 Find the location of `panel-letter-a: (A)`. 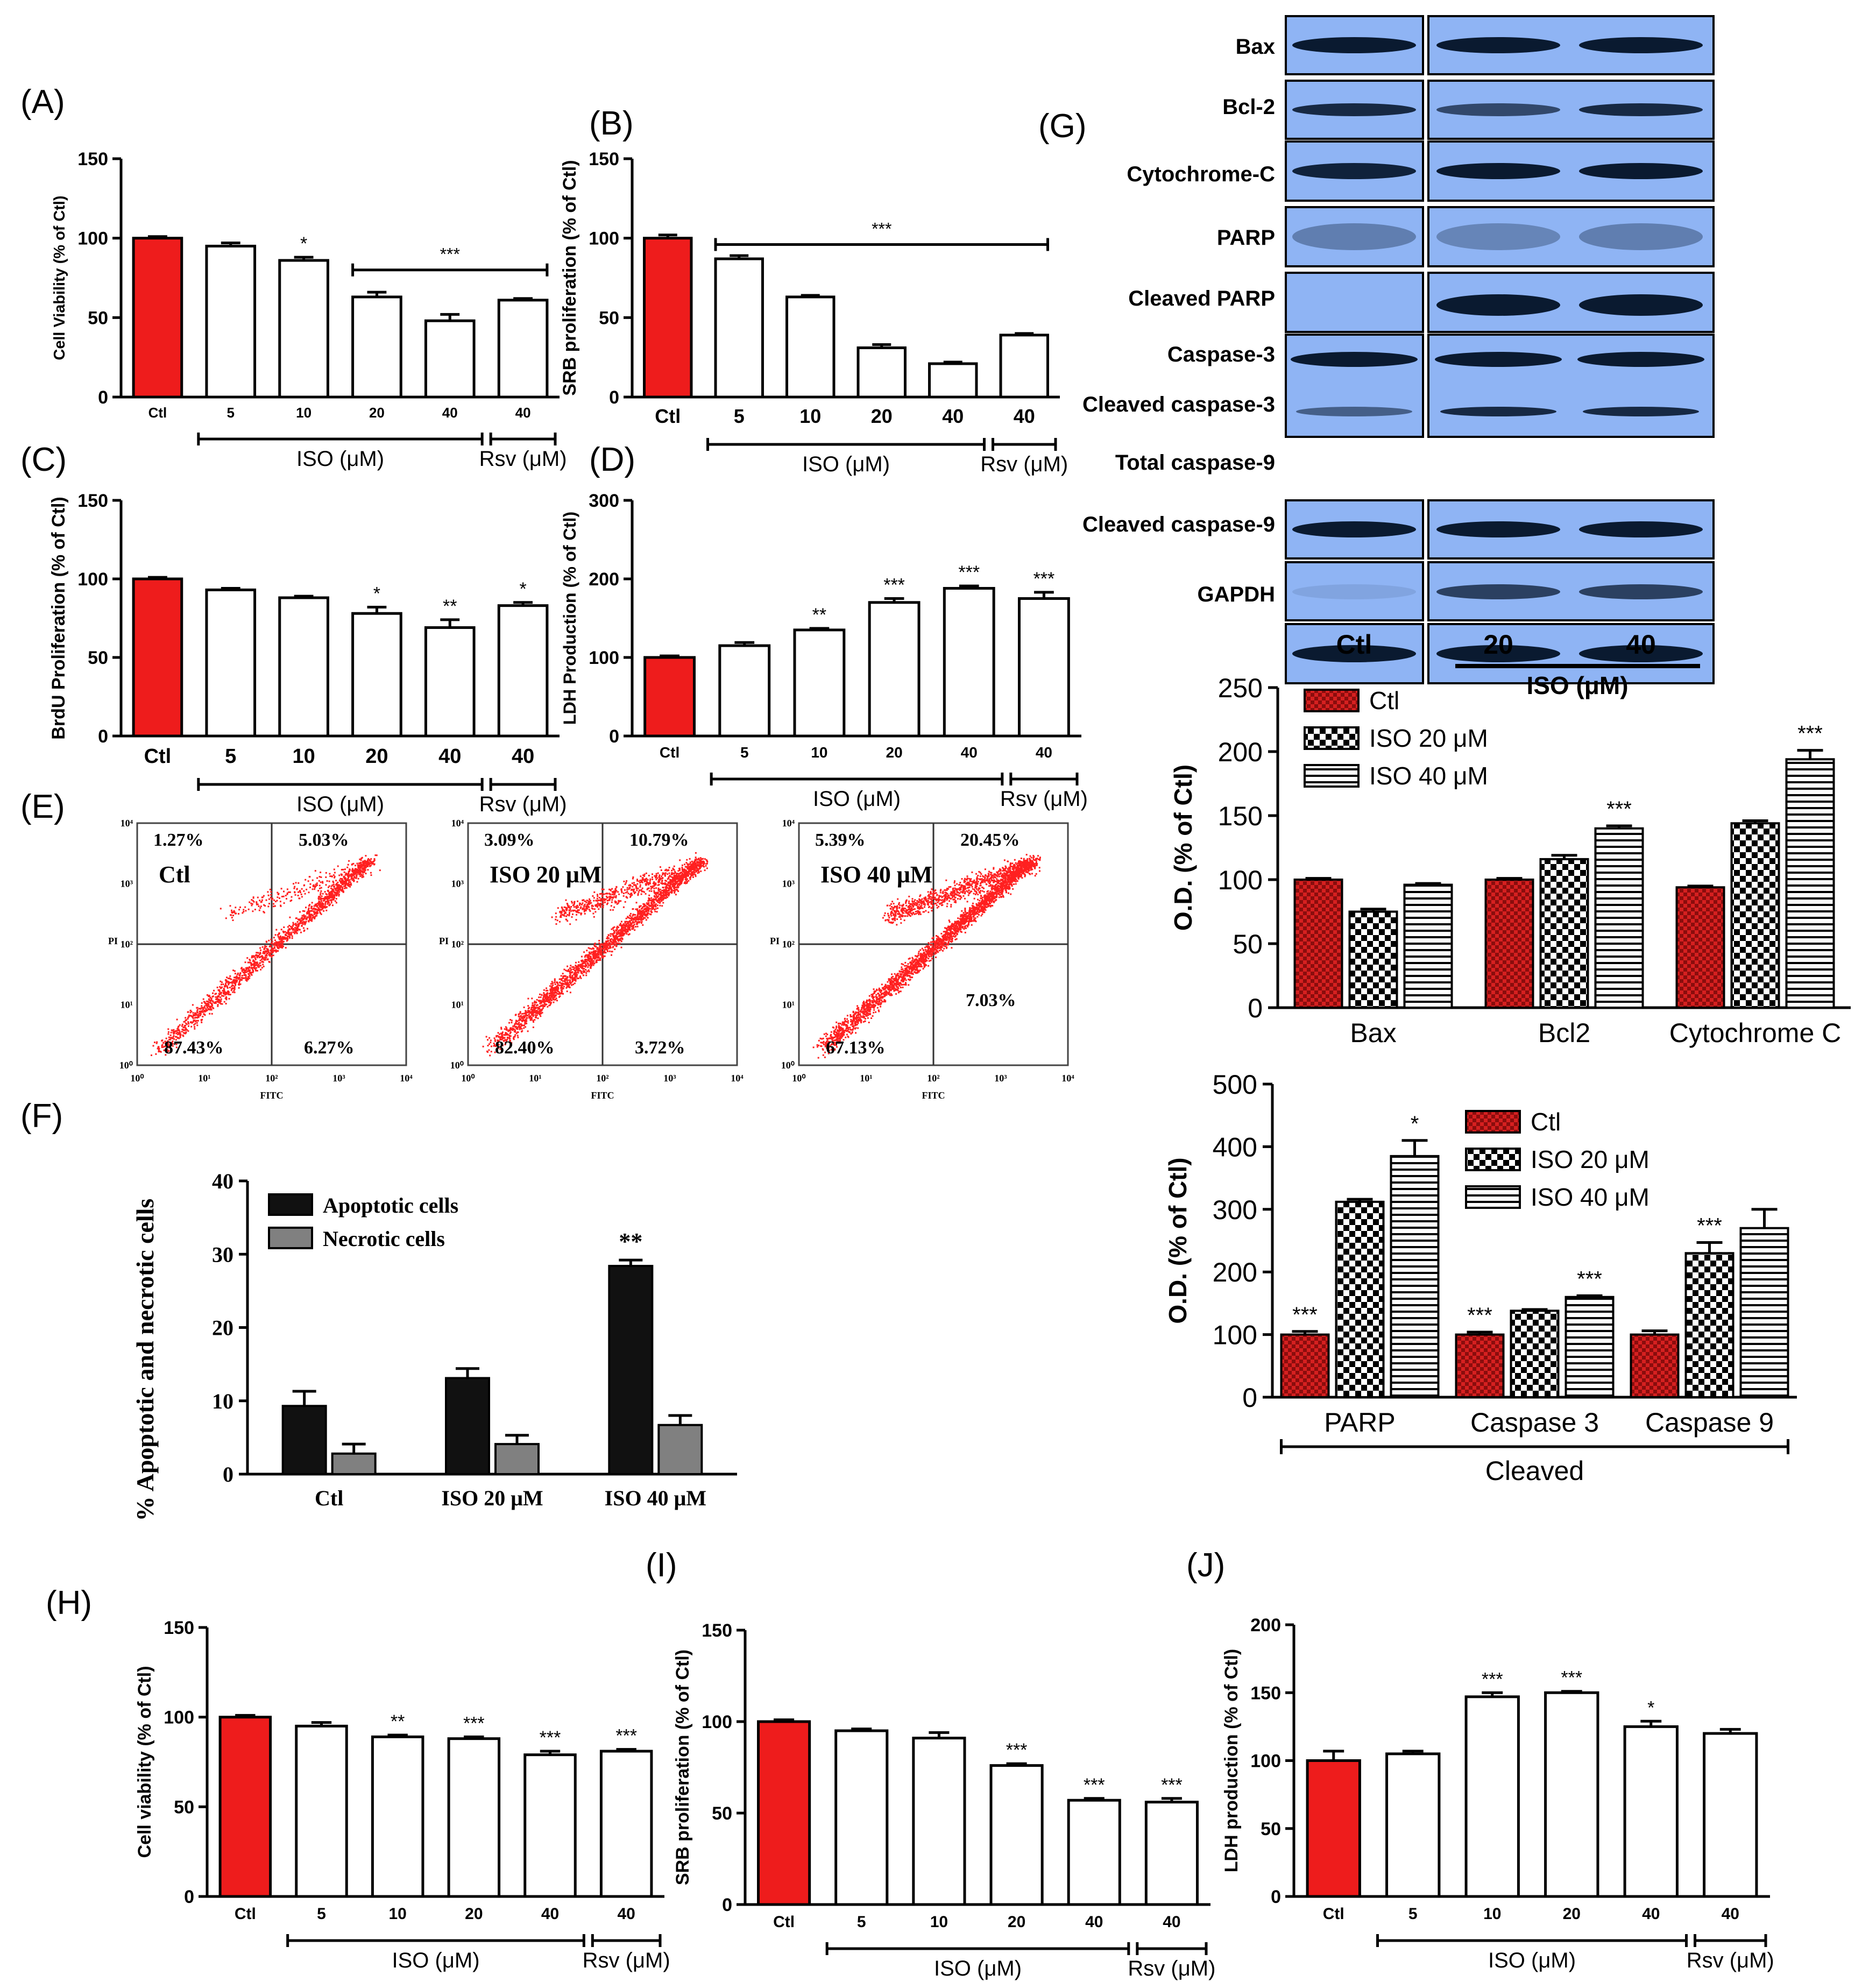

panel-letter-a: (A) is located at coordinates (42, 102).